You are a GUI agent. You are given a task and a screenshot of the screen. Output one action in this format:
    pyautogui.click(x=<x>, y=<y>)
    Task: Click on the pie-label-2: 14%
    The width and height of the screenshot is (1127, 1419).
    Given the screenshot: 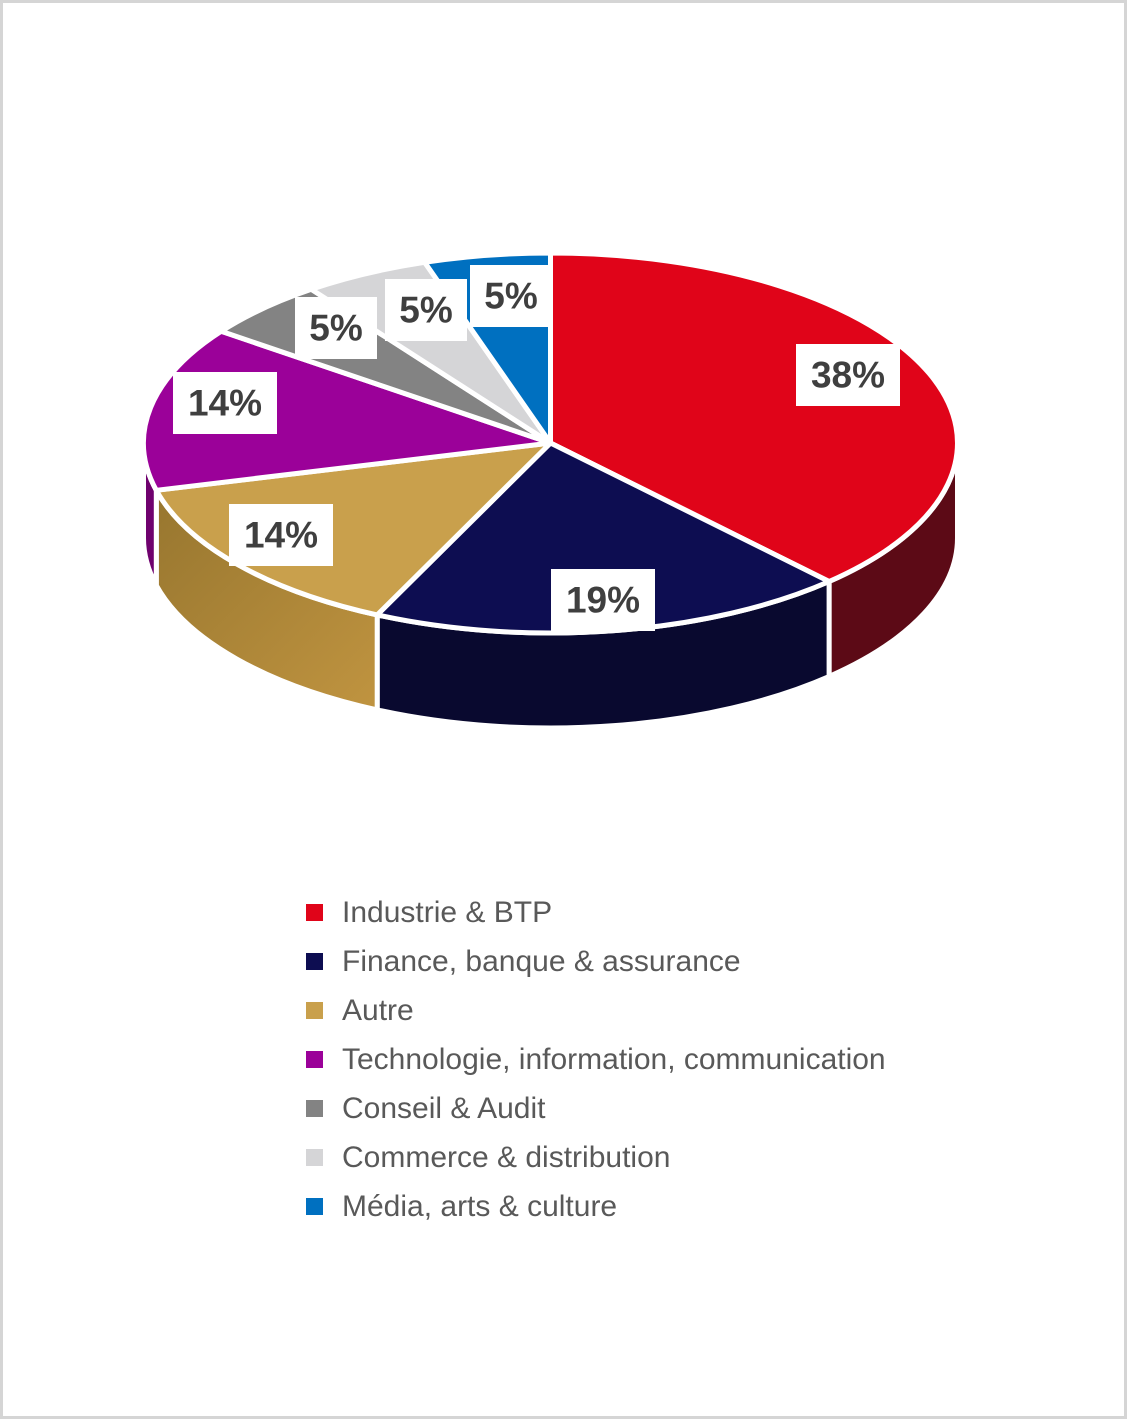 What is the action you would take?
    pyautogui.click(x=281, y=535)
    